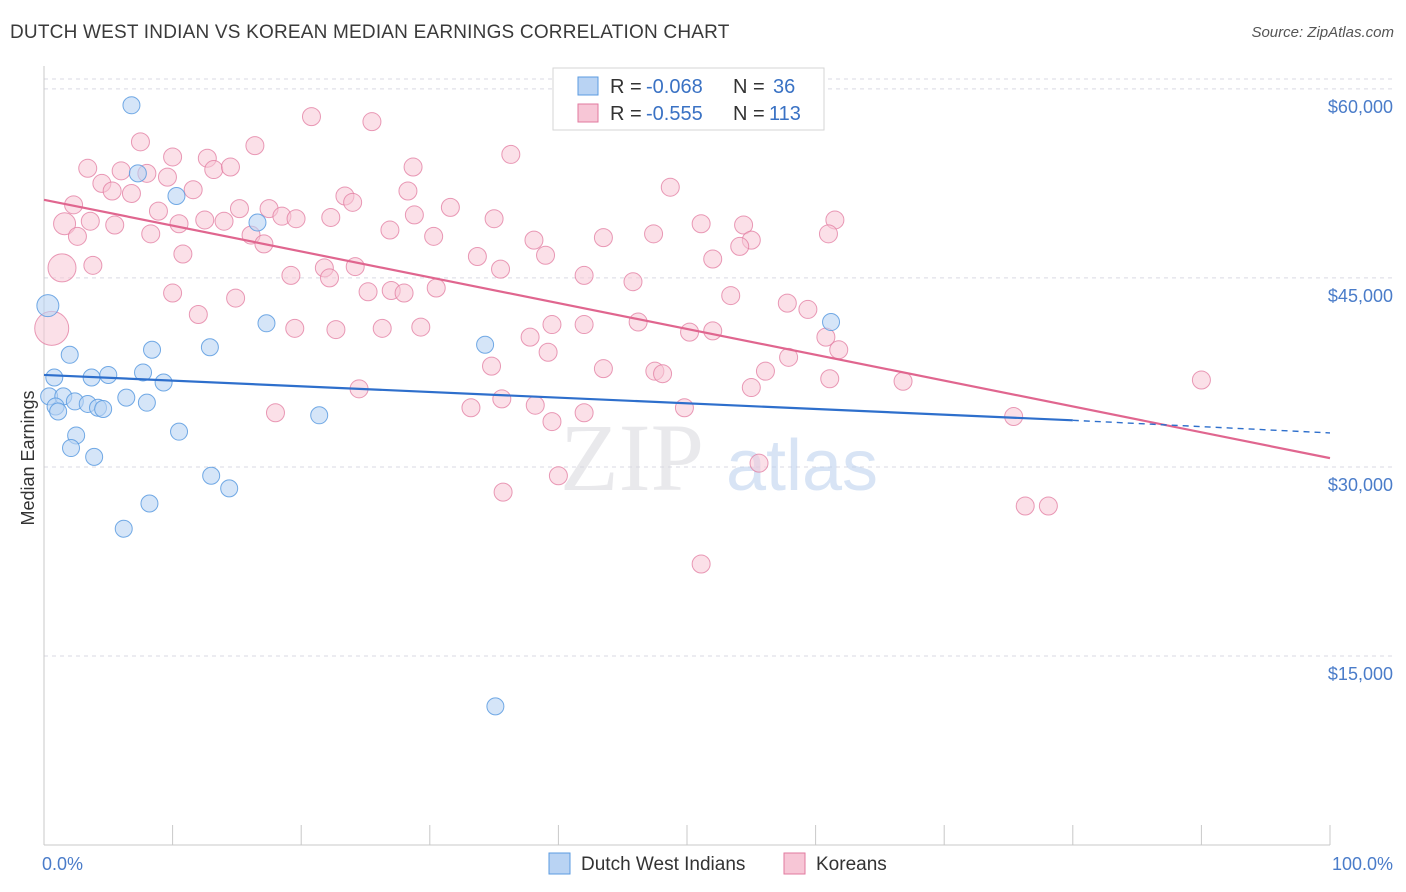 The image size is (1406, 892). I want to click on series-legend: Dutch West Indians Koreans, so click(717, 863).